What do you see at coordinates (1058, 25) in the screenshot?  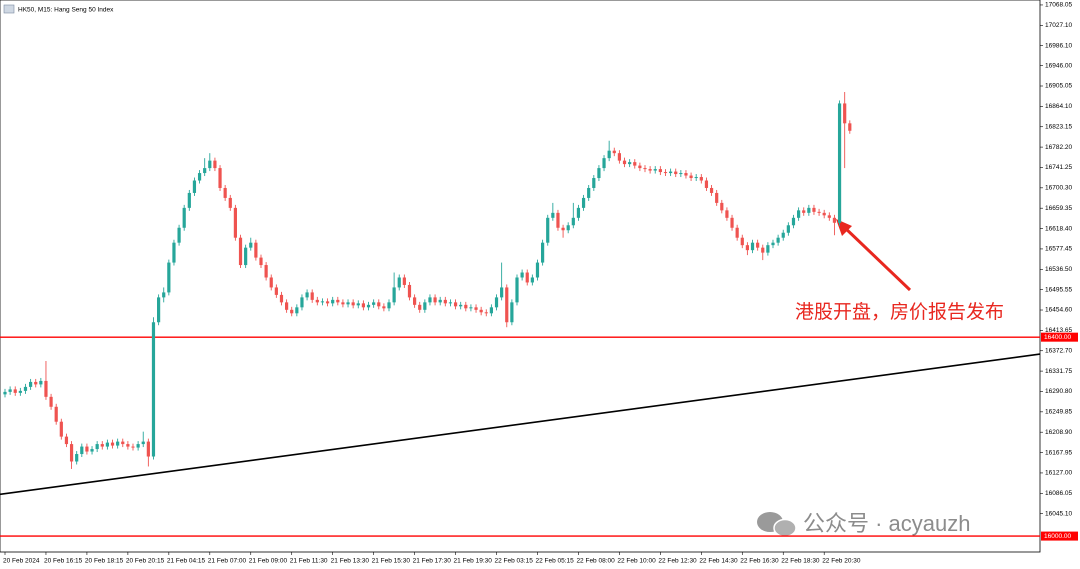 I see `y-tick-label: 17027.10` at bounding box center [1058, 25].